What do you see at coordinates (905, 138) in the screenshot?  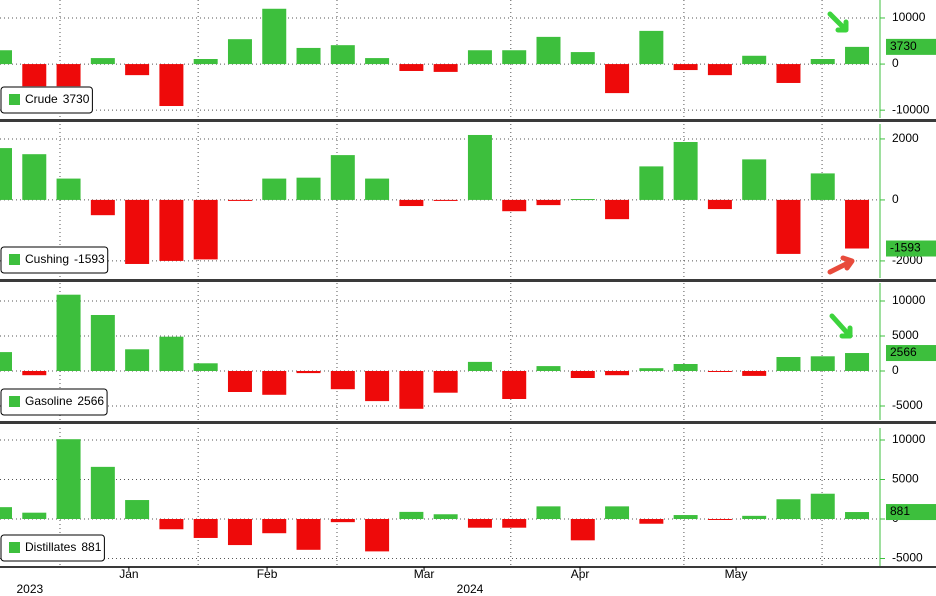 I see `y-tick-label: 2000` at bounding box center [905, 138].